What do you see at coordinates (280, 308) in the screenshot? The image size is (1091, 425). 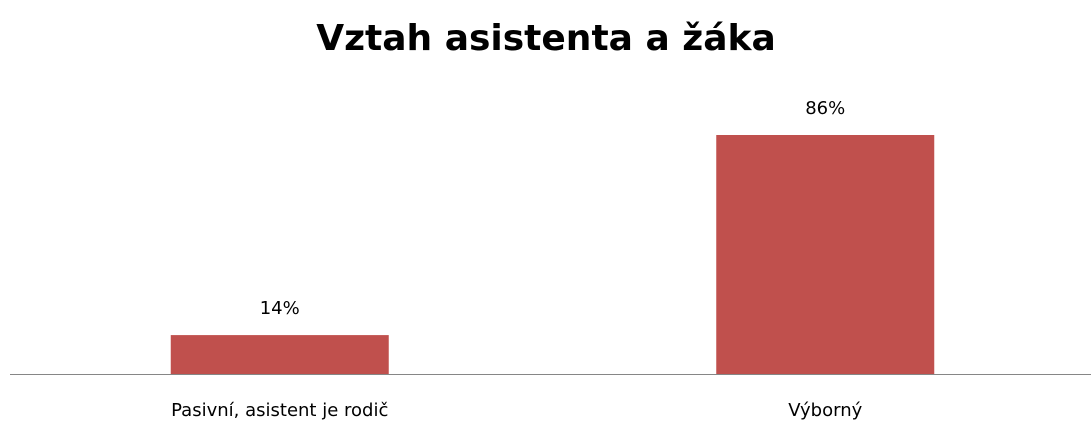 I see `data-label: 14%` at bounding box center [280, 308].